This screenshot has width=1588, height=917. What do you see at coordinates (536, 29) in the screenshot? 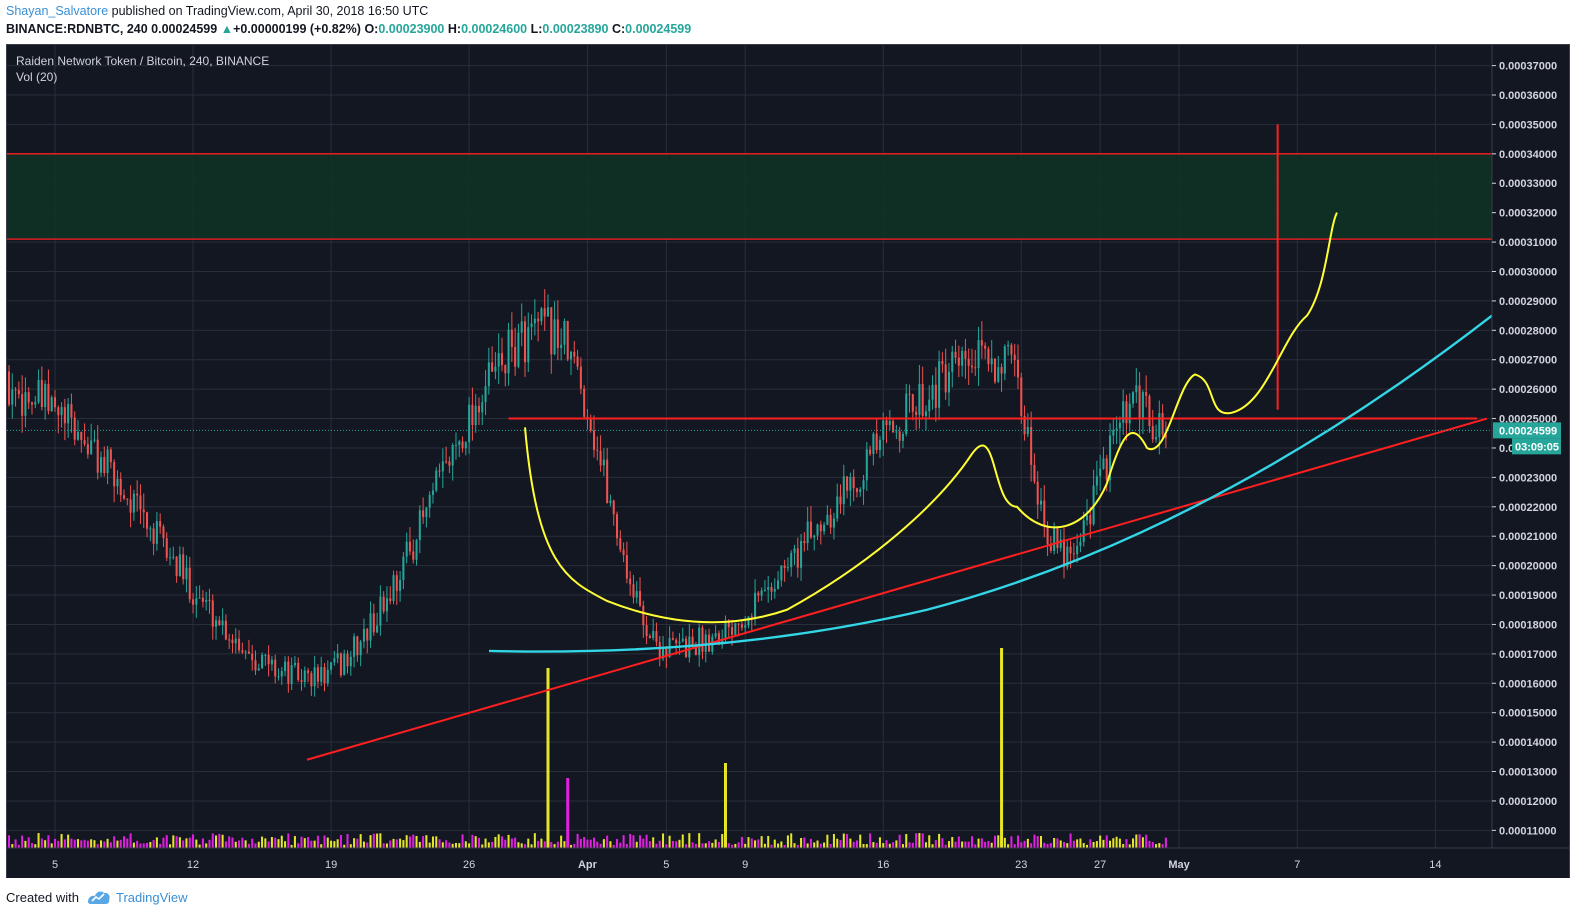
I see `low-label: L:` at bounding box center [536, 29].